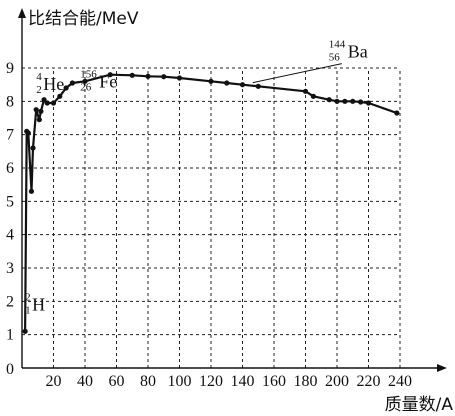  I want to click on y-tick-label: 4, so click(10, 235).